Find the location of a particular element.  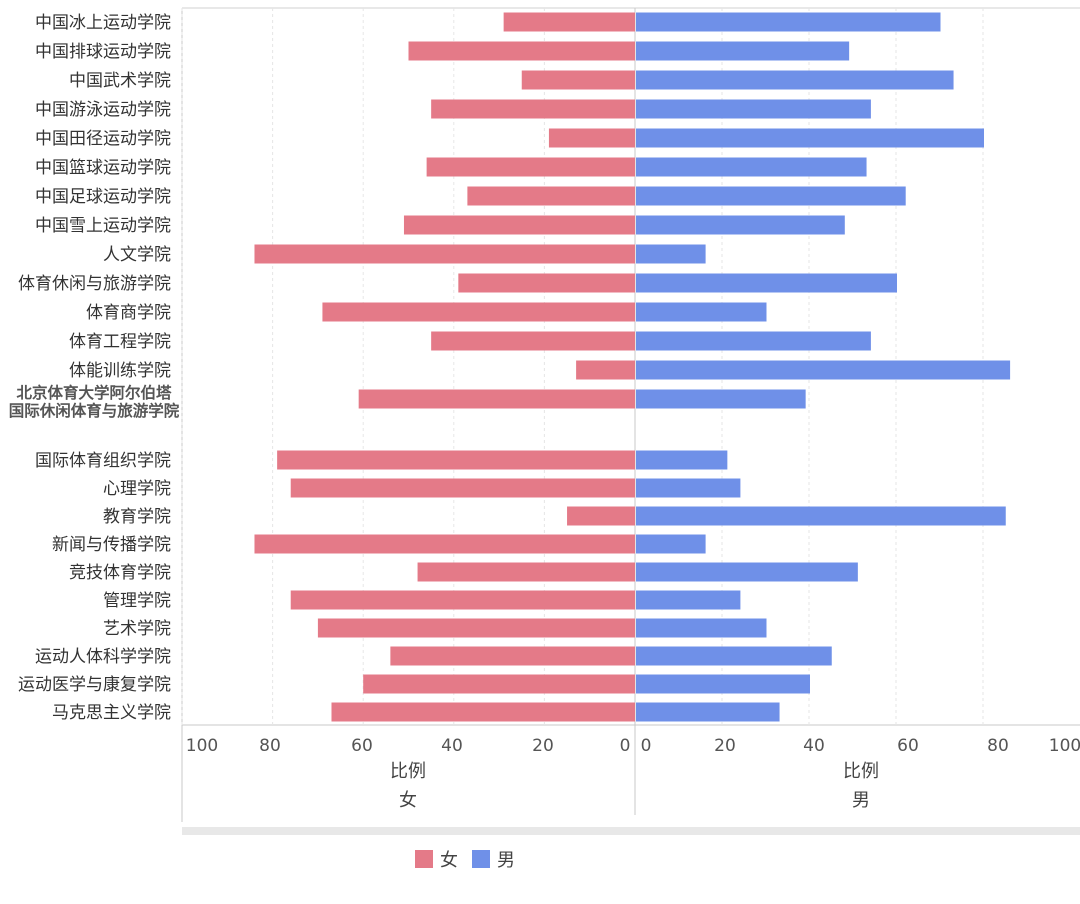

tick-label-right: 100 is located at coordinates (1064, 746).